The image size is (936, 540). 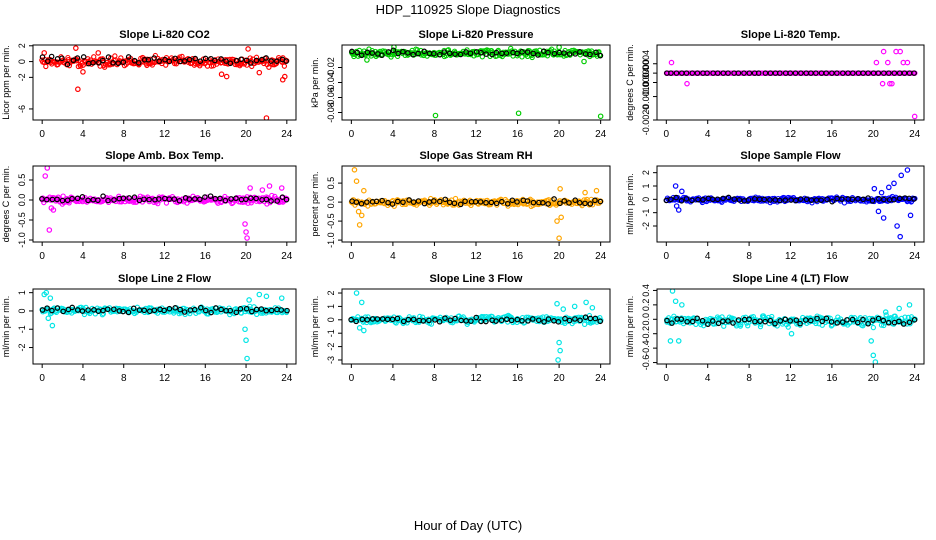 What do you see at coordinates (164, 35) in the screenshot?
I see `panel-title: Slope Li-820 CO2` at bounding box center [164, 35].